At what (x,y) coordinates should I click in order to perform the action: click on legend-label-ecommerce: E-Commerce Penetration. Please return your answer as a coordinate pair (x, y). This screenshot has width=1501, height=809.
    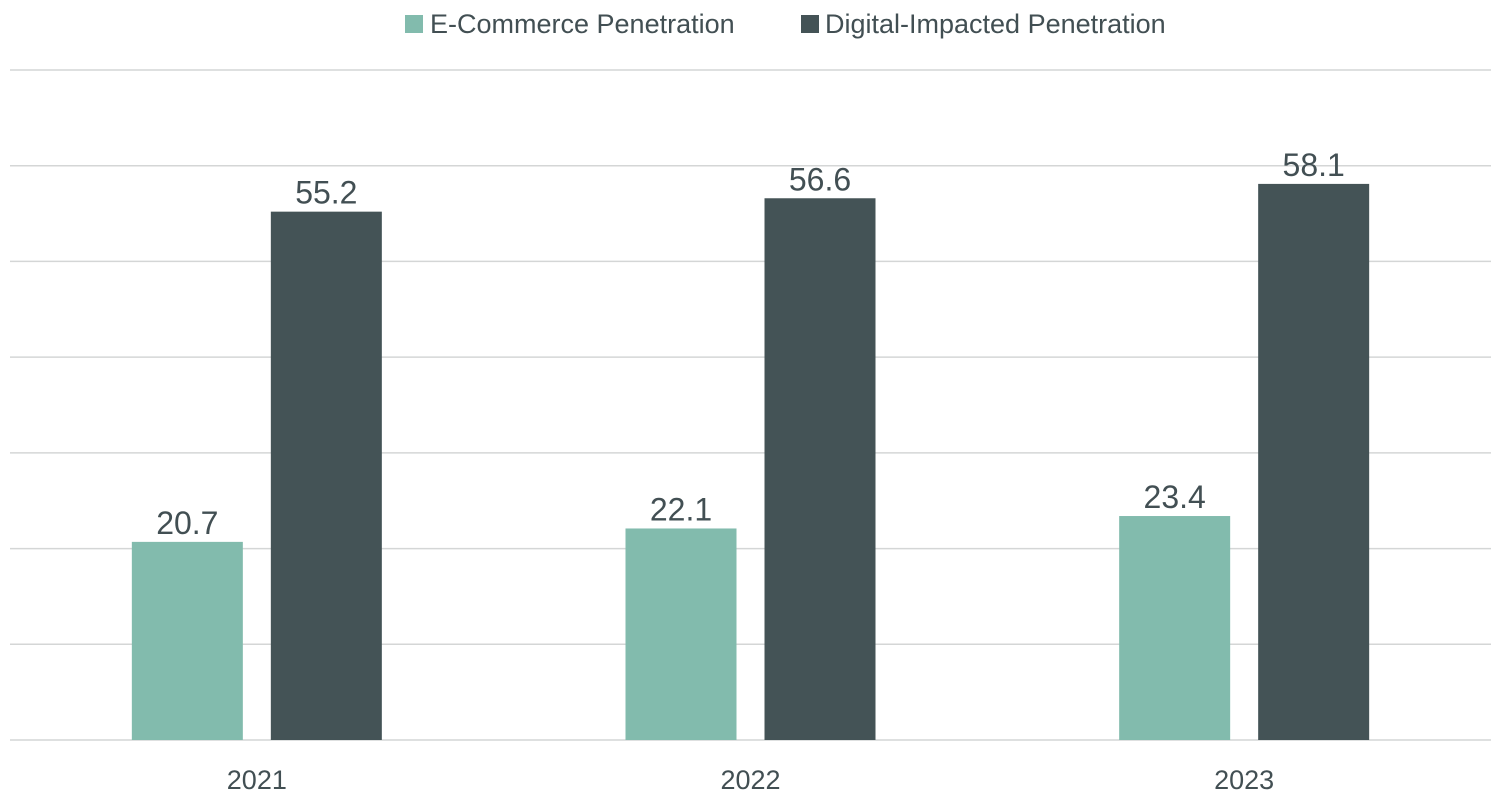
    Looking at the image, I should click on (582, 24).